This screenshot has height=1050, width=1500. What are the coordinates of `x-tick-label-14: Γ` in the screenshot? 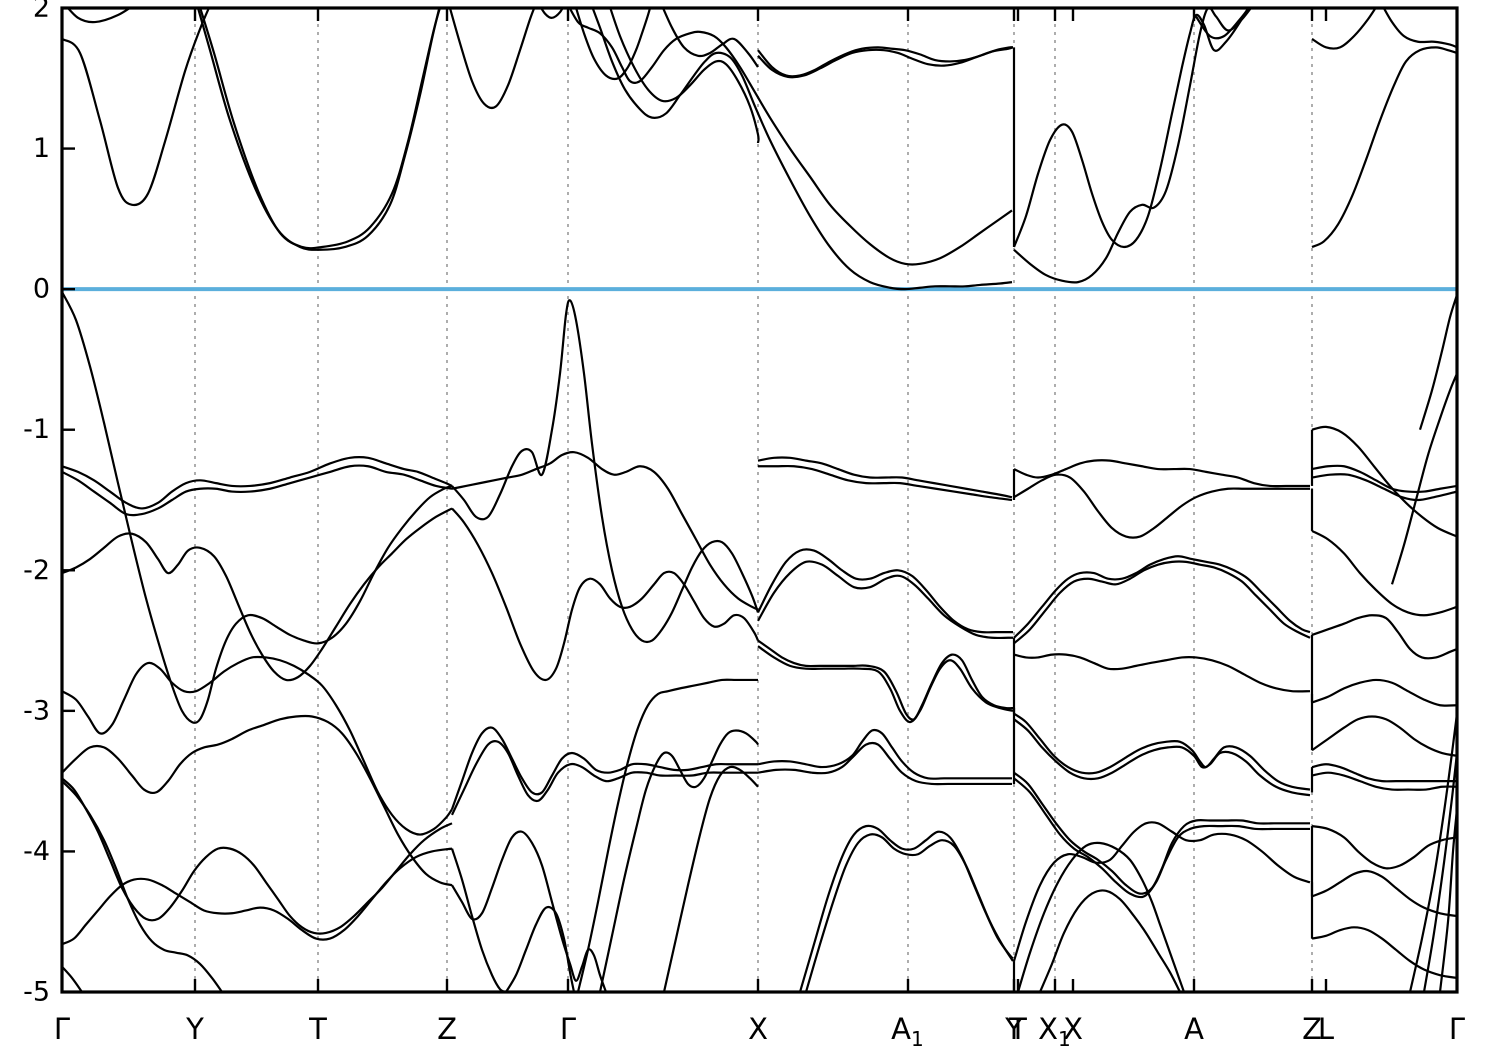 It's located at (1457, 1029).